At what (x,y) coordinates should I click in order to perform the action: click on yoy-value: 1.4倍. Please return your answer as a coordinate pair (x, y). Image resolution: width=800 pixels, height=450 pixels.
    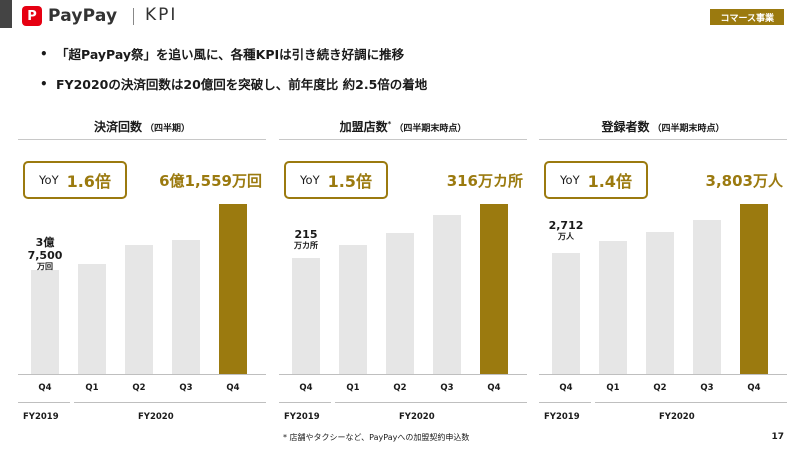
    Looking at the image, I should click on (609, 181).